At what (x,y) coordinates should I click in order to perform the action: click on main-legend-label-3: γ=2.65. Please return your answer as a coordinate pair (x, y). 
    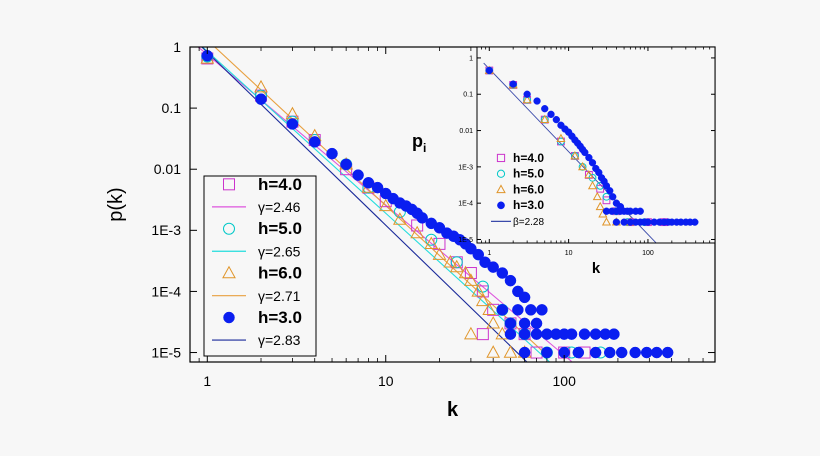
    Looking at the image, I should click on (279, 251).